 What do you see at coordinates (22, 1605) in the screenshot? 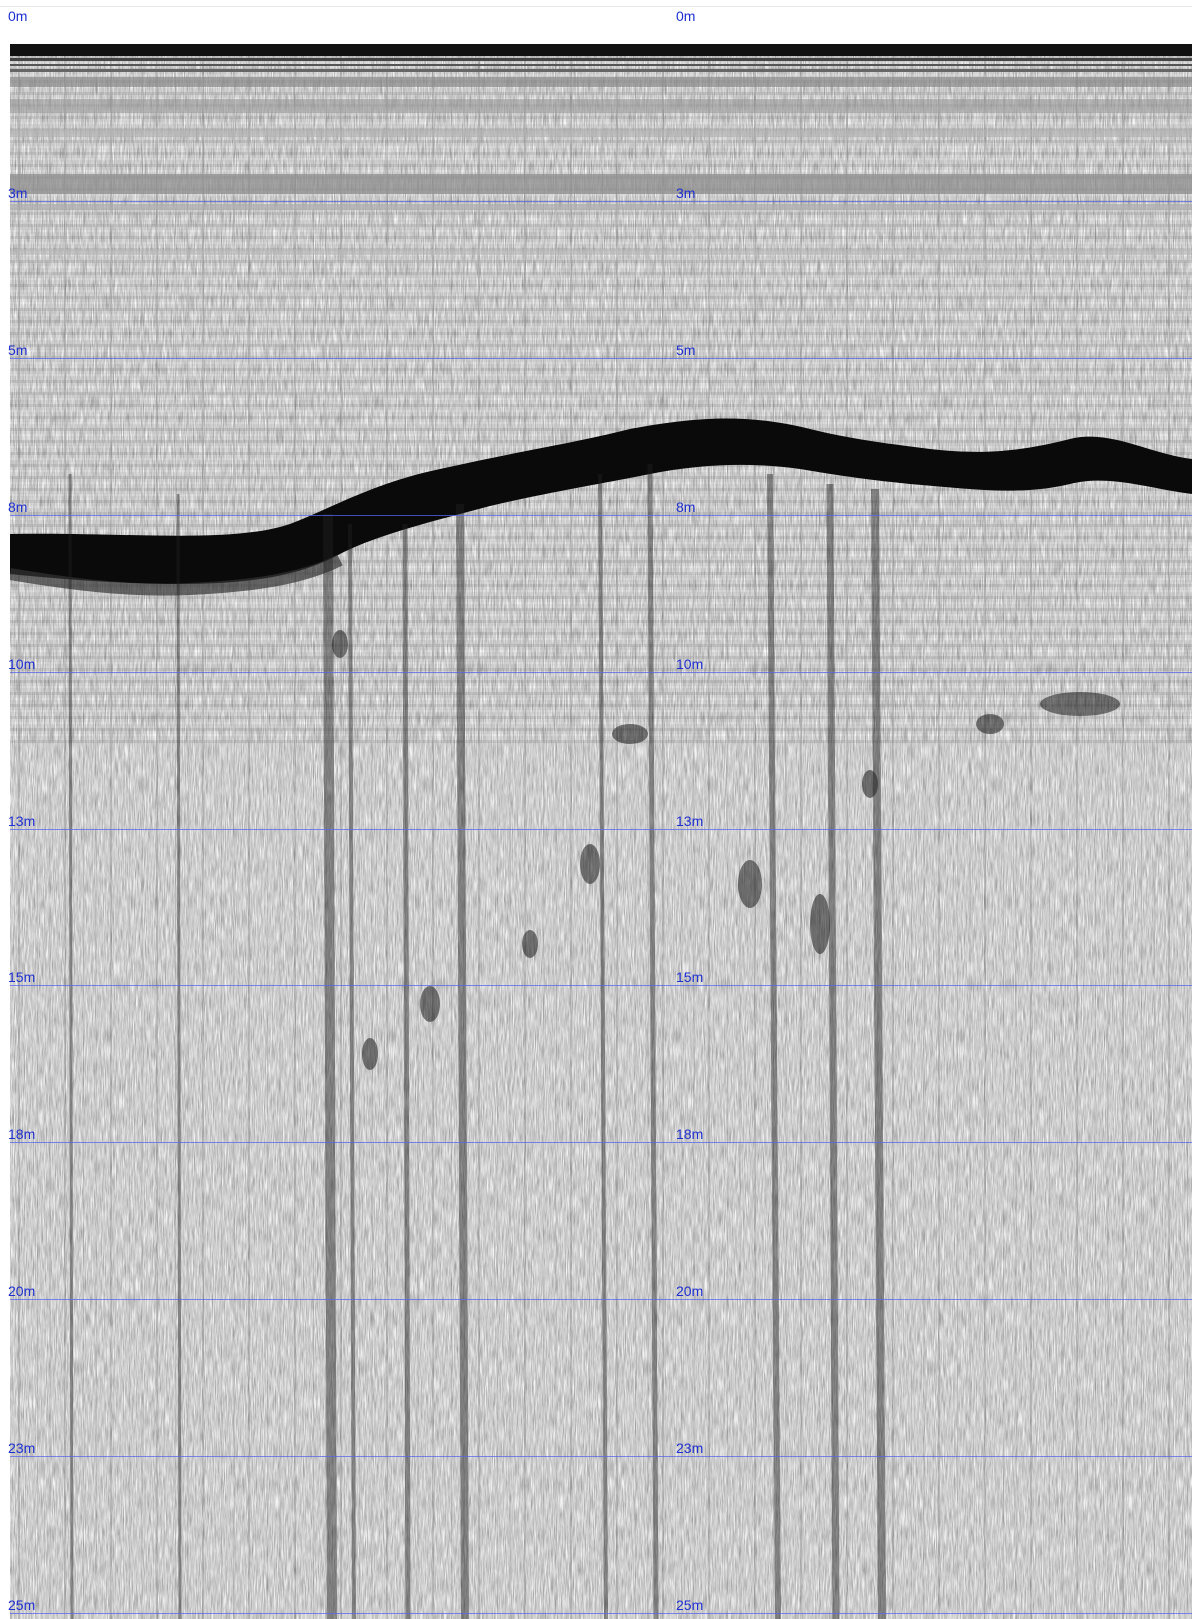
I see `depth-label-left: 25m` at bounding box center [22, 1605].